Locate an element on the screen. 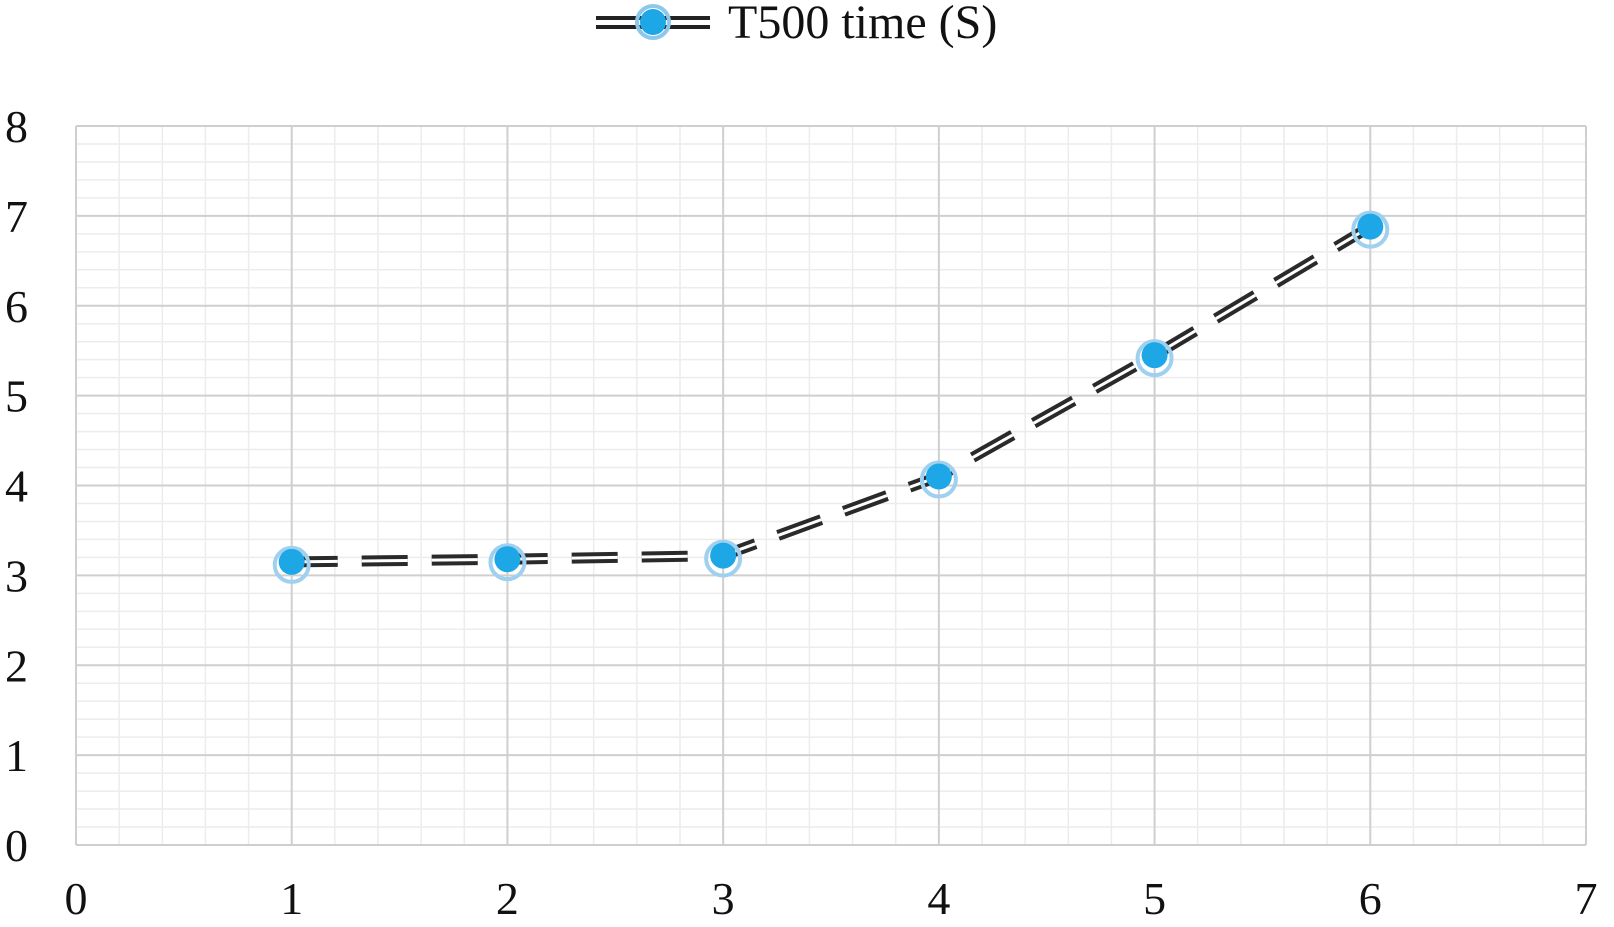 This screenshot has height=927, width=1614. legend: T500 time (S) is located at coordinates (796, 24).